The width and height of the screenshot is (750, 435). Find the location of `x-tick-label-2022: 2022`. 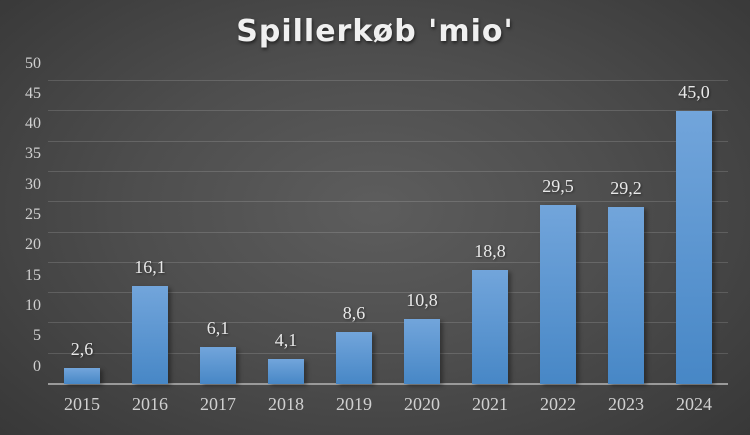

x-tick-label-2022: 2022 is located at coordinates (558, 404).